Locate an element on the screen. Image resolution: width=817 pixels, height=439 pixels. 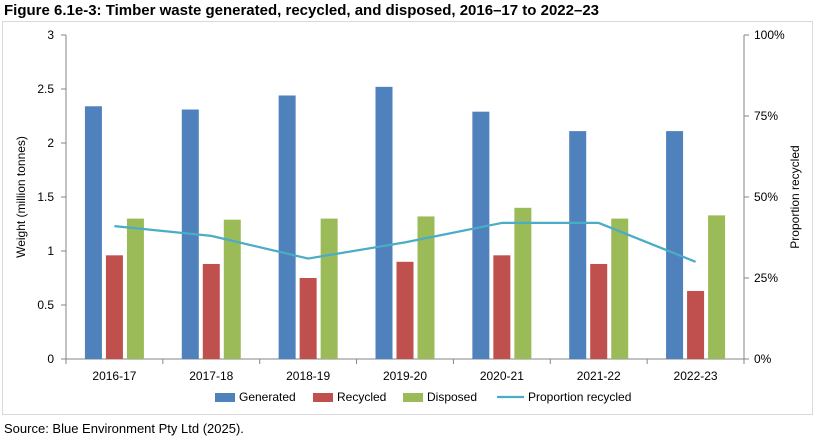
y2-tick-label: 25% is located at coordinates (766, 278).